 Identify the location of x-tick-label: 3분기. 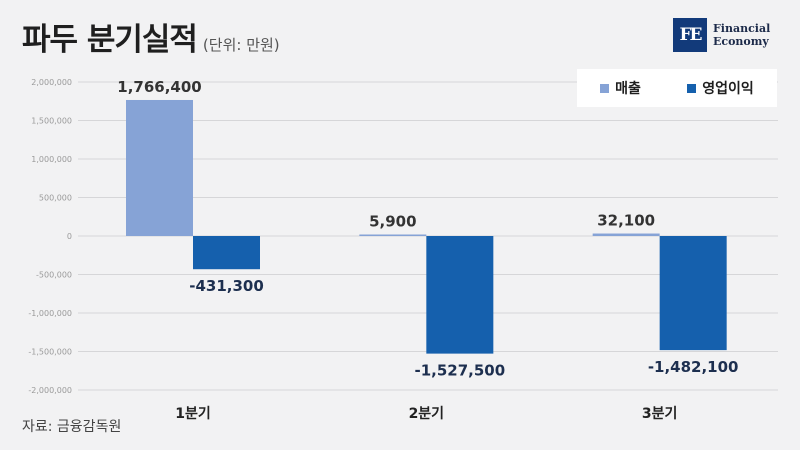
(660, 414).